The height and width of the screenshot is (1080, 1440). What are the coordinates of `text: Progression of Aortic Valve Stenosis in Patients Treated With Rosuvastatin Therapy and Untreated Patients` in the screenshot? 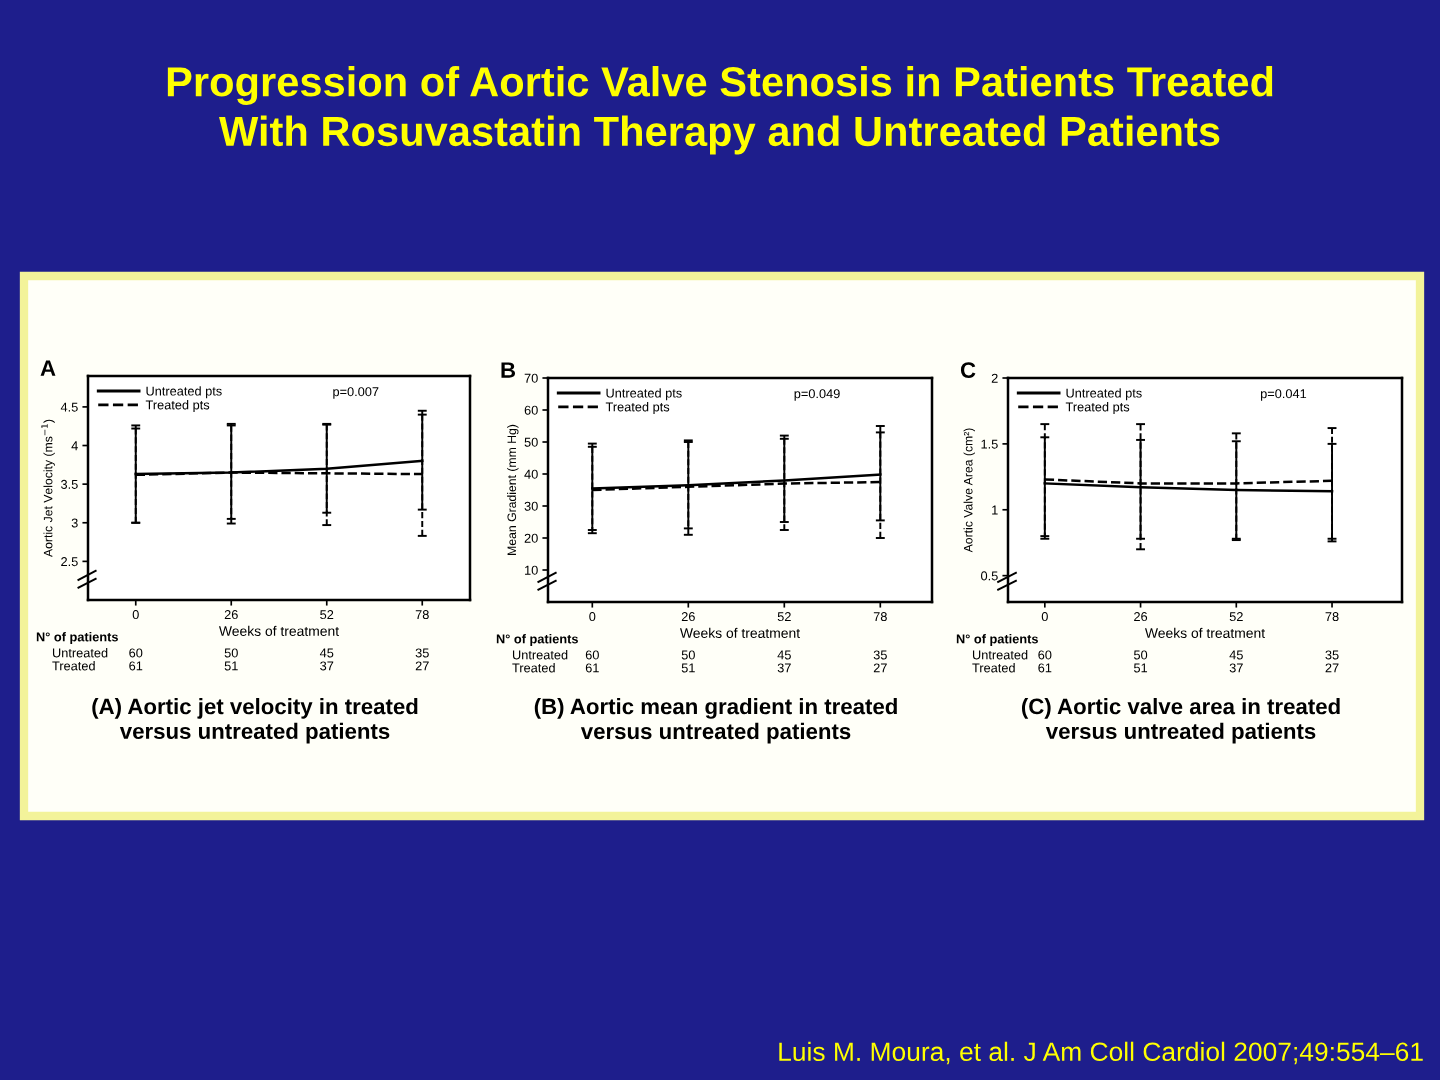 It's located at (720, 110).